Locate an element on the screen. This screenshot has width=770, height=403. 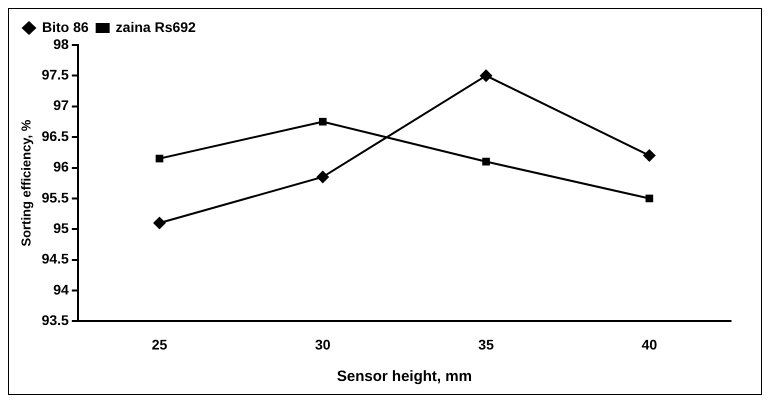
y-tick-label: 94 is located at coordinates (61, 289).